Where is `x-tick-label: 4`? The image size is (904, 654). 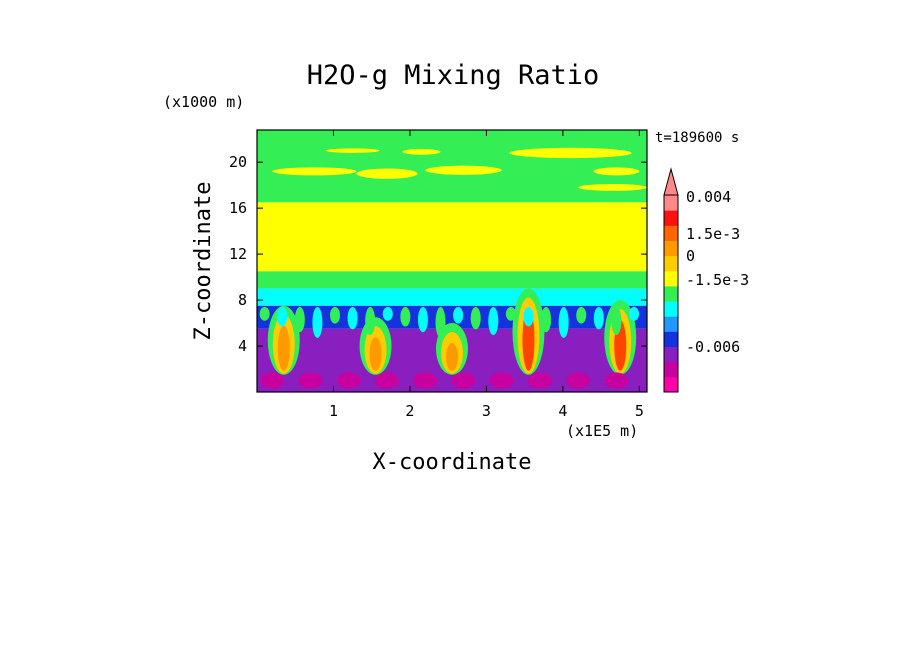
x-tick-label: 4 is located at coordinates (562, 411).